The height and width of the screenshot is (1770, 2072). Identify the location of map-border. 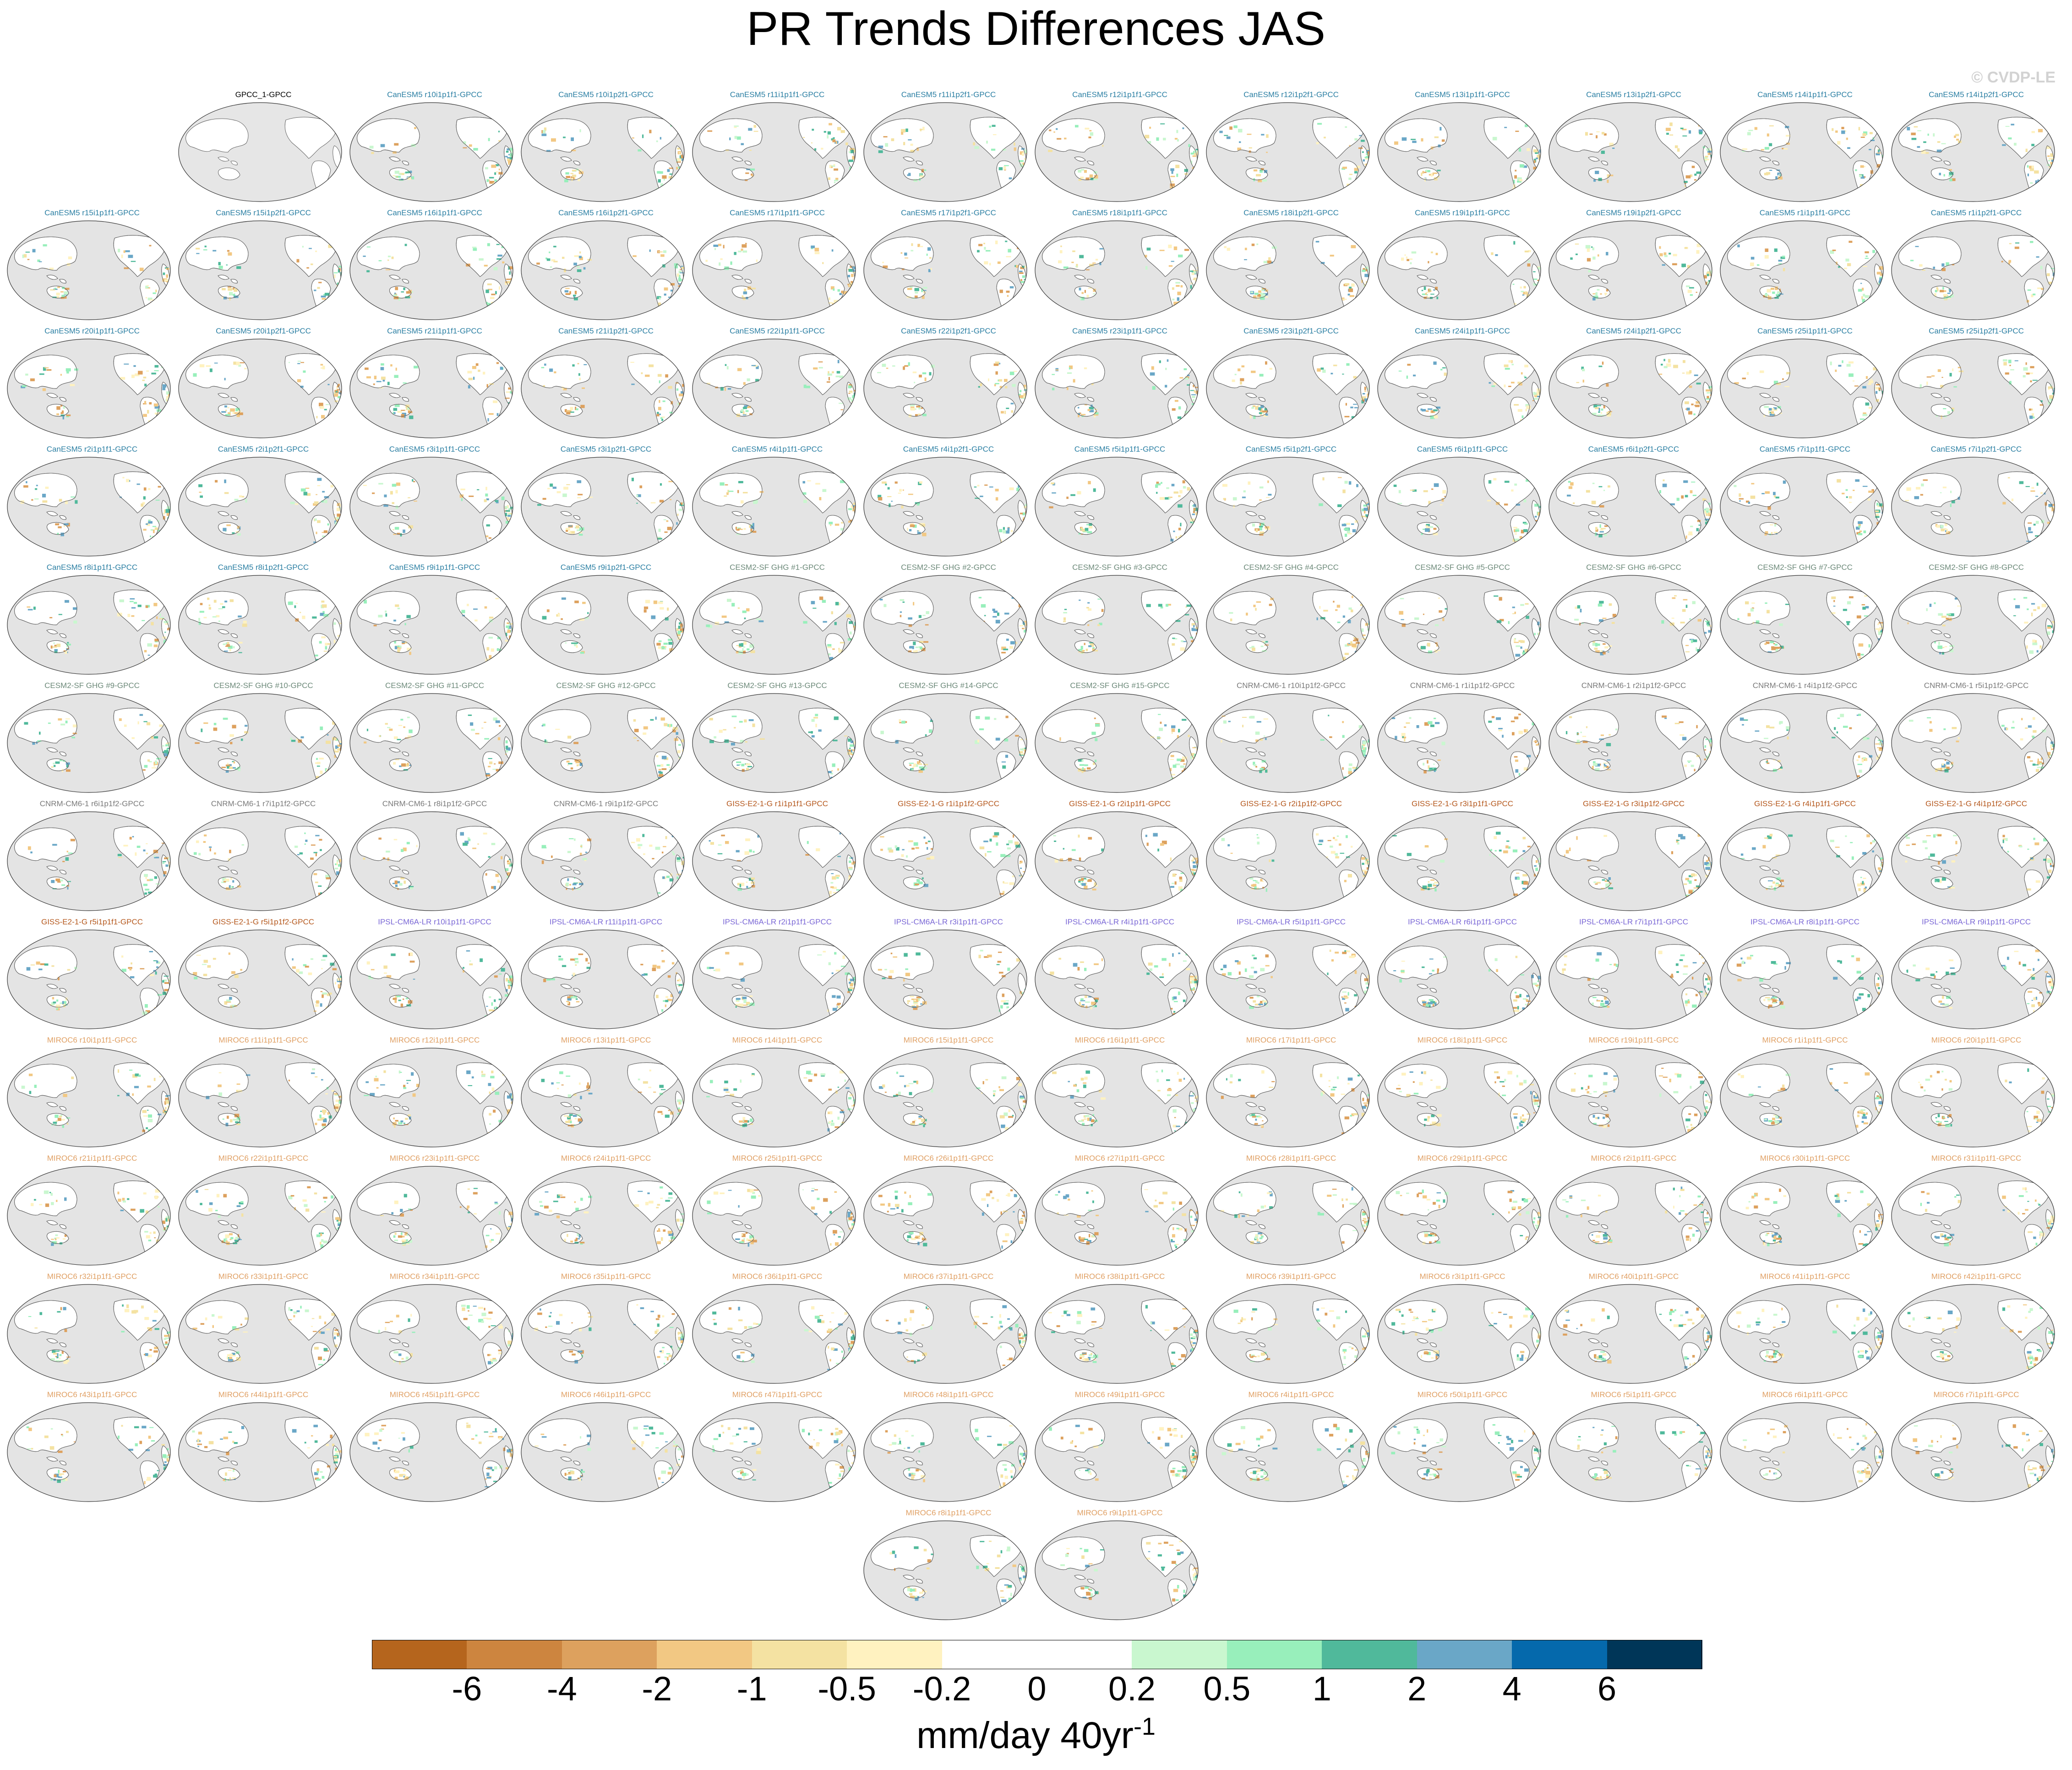
(1459, 625).